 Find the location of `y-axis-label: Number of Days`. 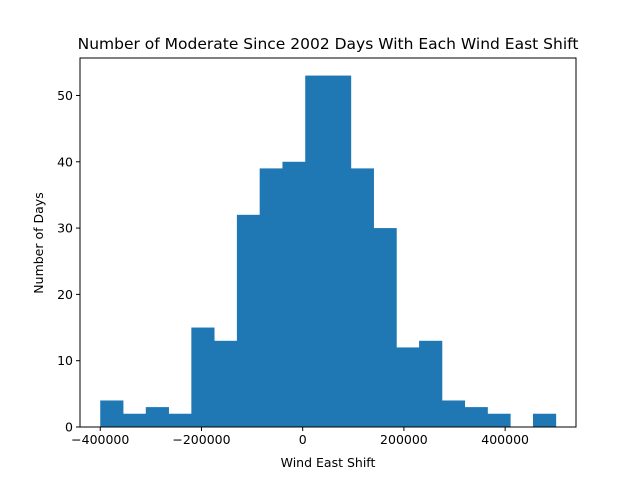

y-axis-label: Number of Days is located at coordinates (38, 242).